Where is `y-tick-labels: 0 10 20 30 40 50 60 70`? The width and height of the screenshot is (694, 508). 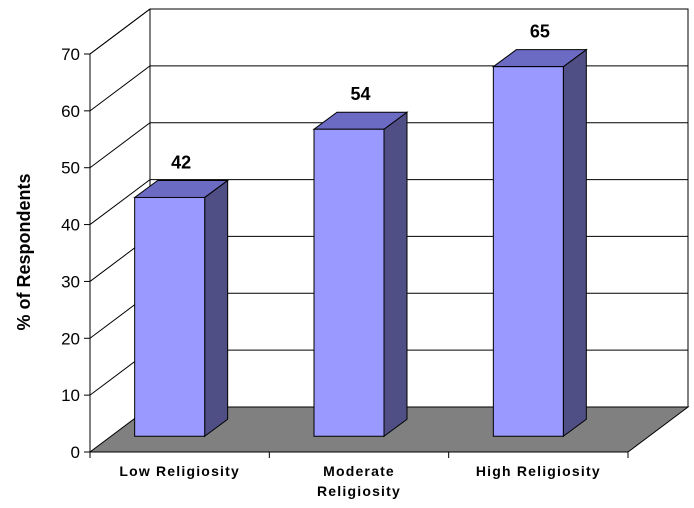 y-tick-labels: 0 10 20 30 40 50 60 70 is located at coordinates (70, 253).